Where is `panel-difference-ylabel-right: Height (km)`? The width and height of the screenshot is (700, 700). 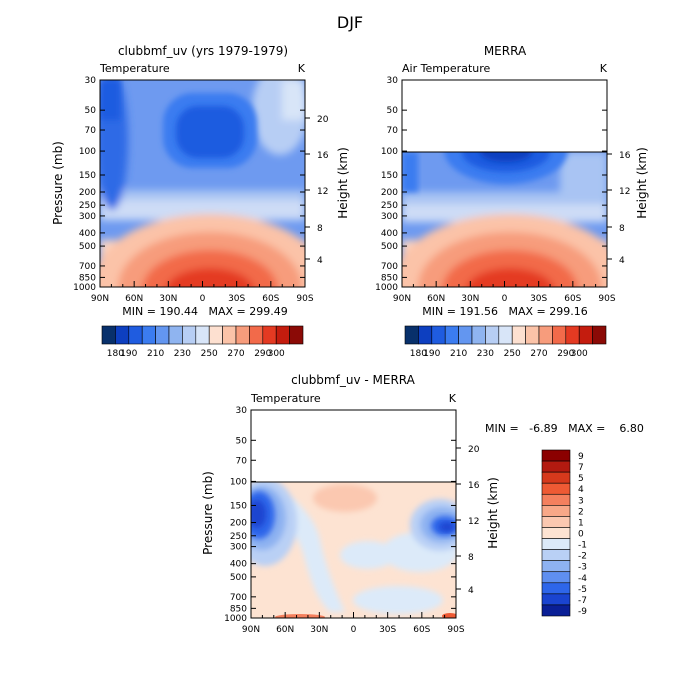
panel-difference-ylabel-right: Height (km) is located at coordinates (493, 512).